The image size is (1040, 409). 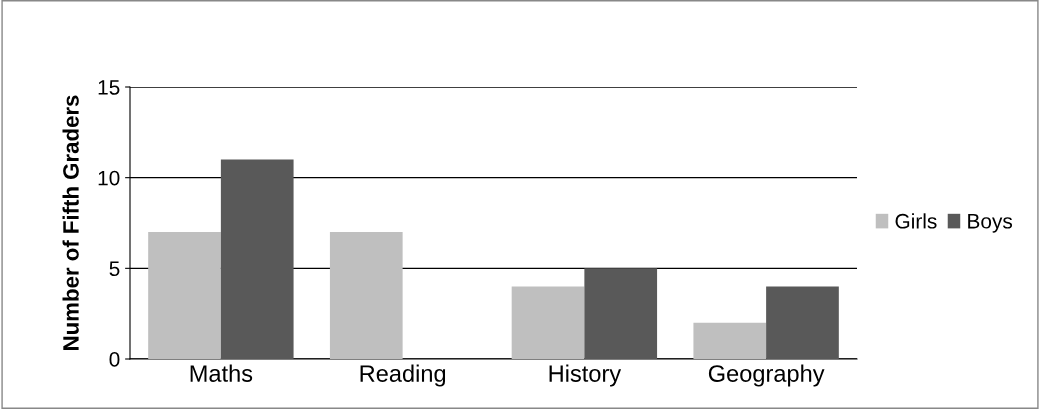 What do you see at coordinates (114, 359) in the screenshot?
I see `y-tick-label: 0` at bounding box center [114, 359].